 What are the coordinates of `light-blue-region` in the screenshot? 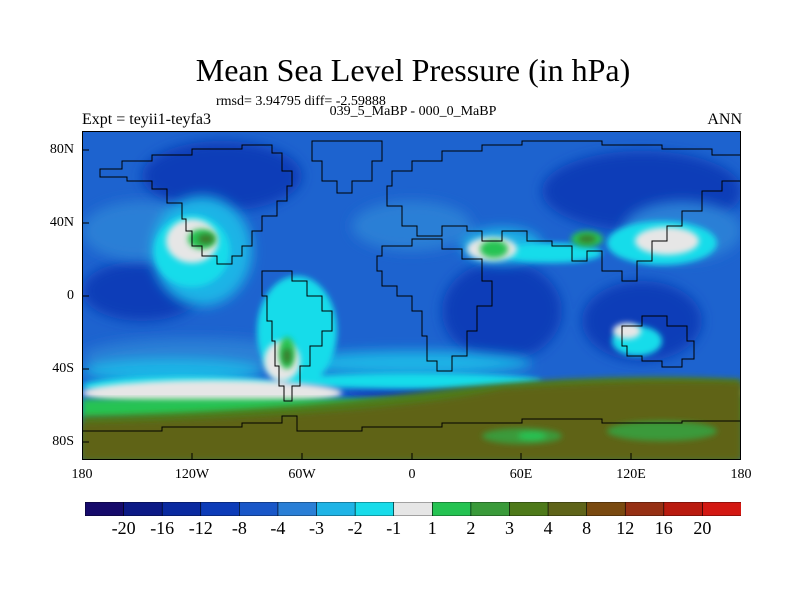 It's located at (412, 363).